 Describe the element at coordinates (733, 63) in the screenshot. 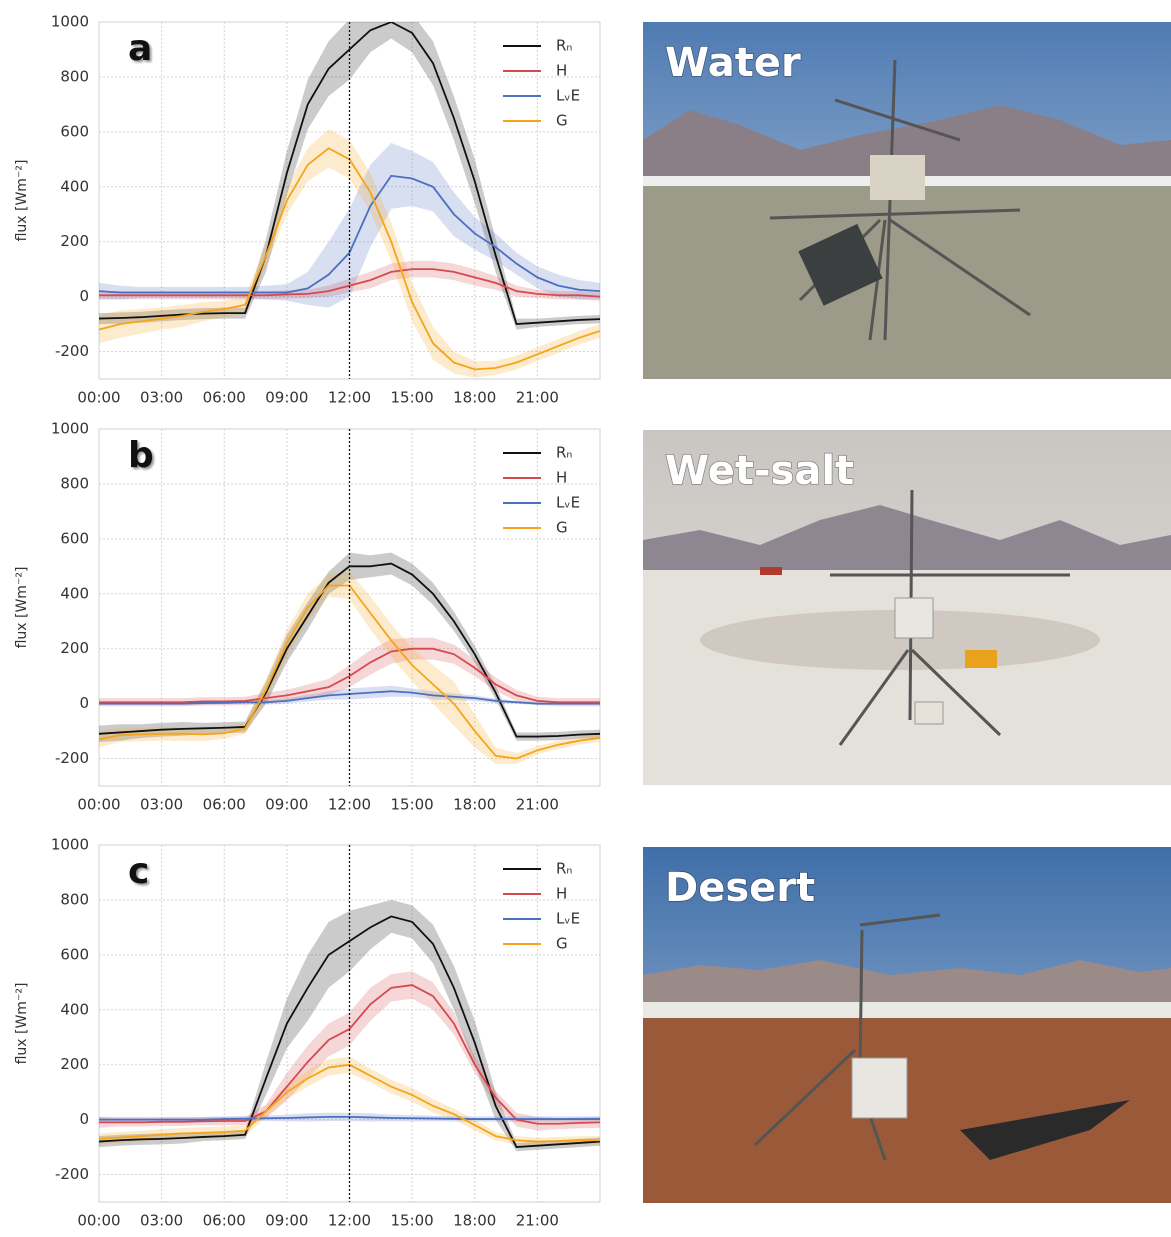

I see `photo-label: Water` at that location.